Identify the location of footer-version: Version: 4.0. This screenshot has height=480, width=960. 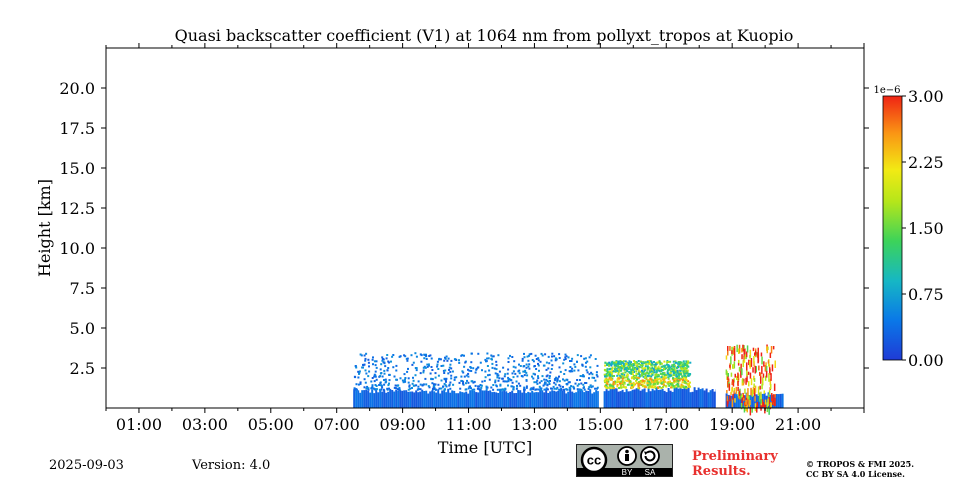
(231, 465).